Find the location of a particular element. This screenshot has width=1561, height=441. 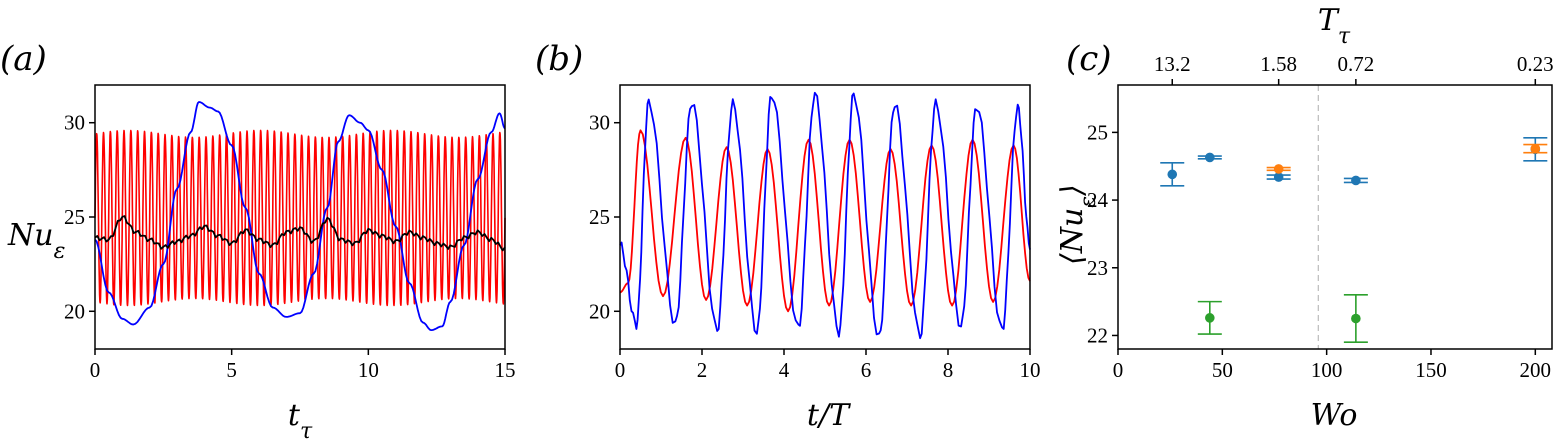

panel-b-xtick-label: 0 is located at coordinates (620, 370).